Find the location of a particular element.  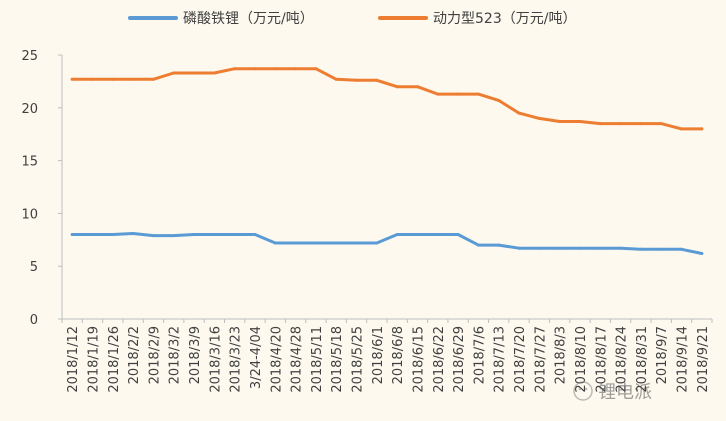

x-tick-label: 2018/1/26 is located at coordinates (114, 359).